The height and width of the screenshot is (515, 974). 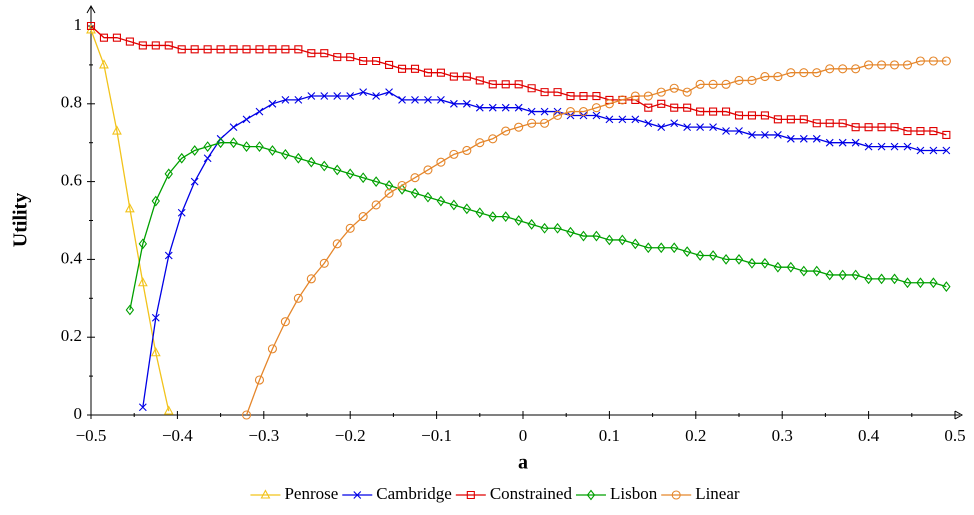 What do you see at coordinates (91, 435) in the screenshot?
I see `x-tick-label: −0.5` at bounding box center [91, 435].